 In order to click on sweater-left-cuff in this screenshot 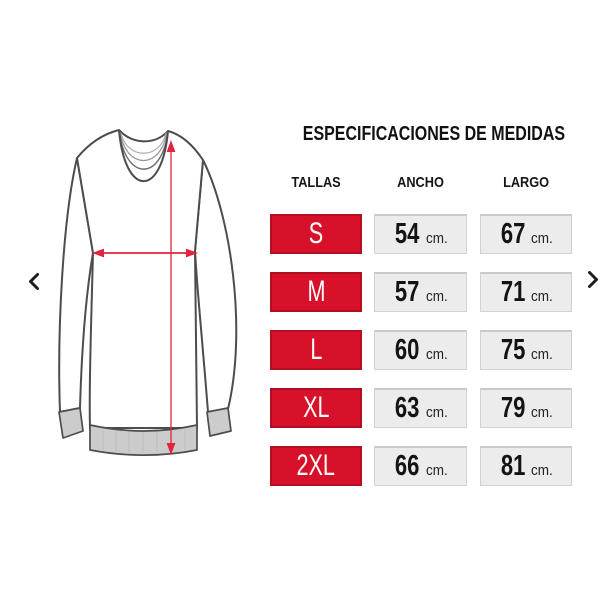, I will do `click(71, 423)`.